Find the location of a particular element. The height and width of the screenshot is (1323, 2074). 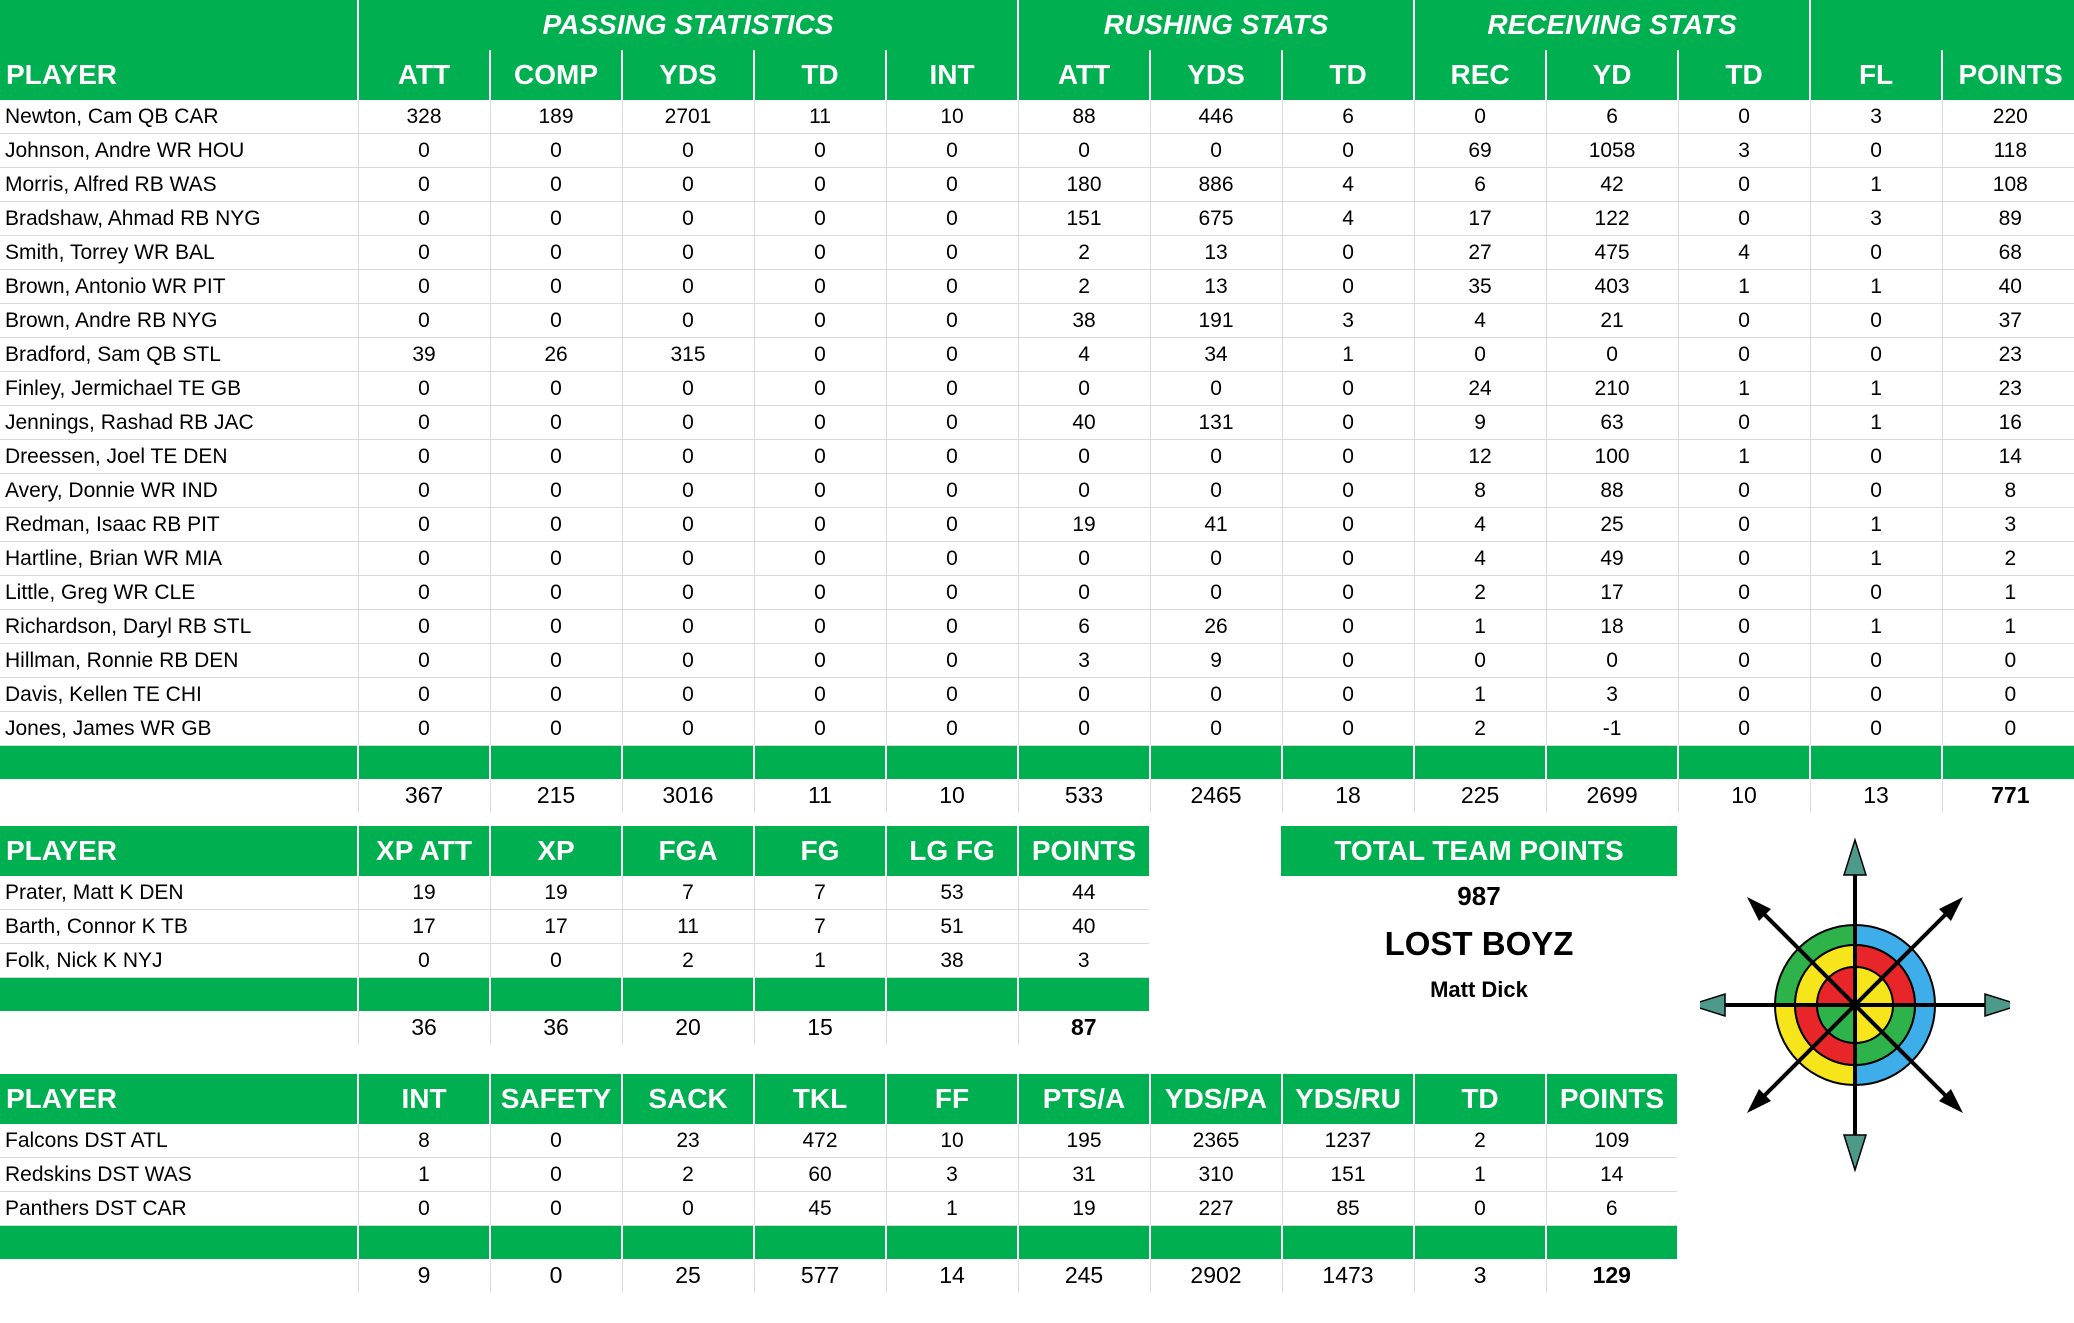

total-cell is located at coordinates (951, 1027).